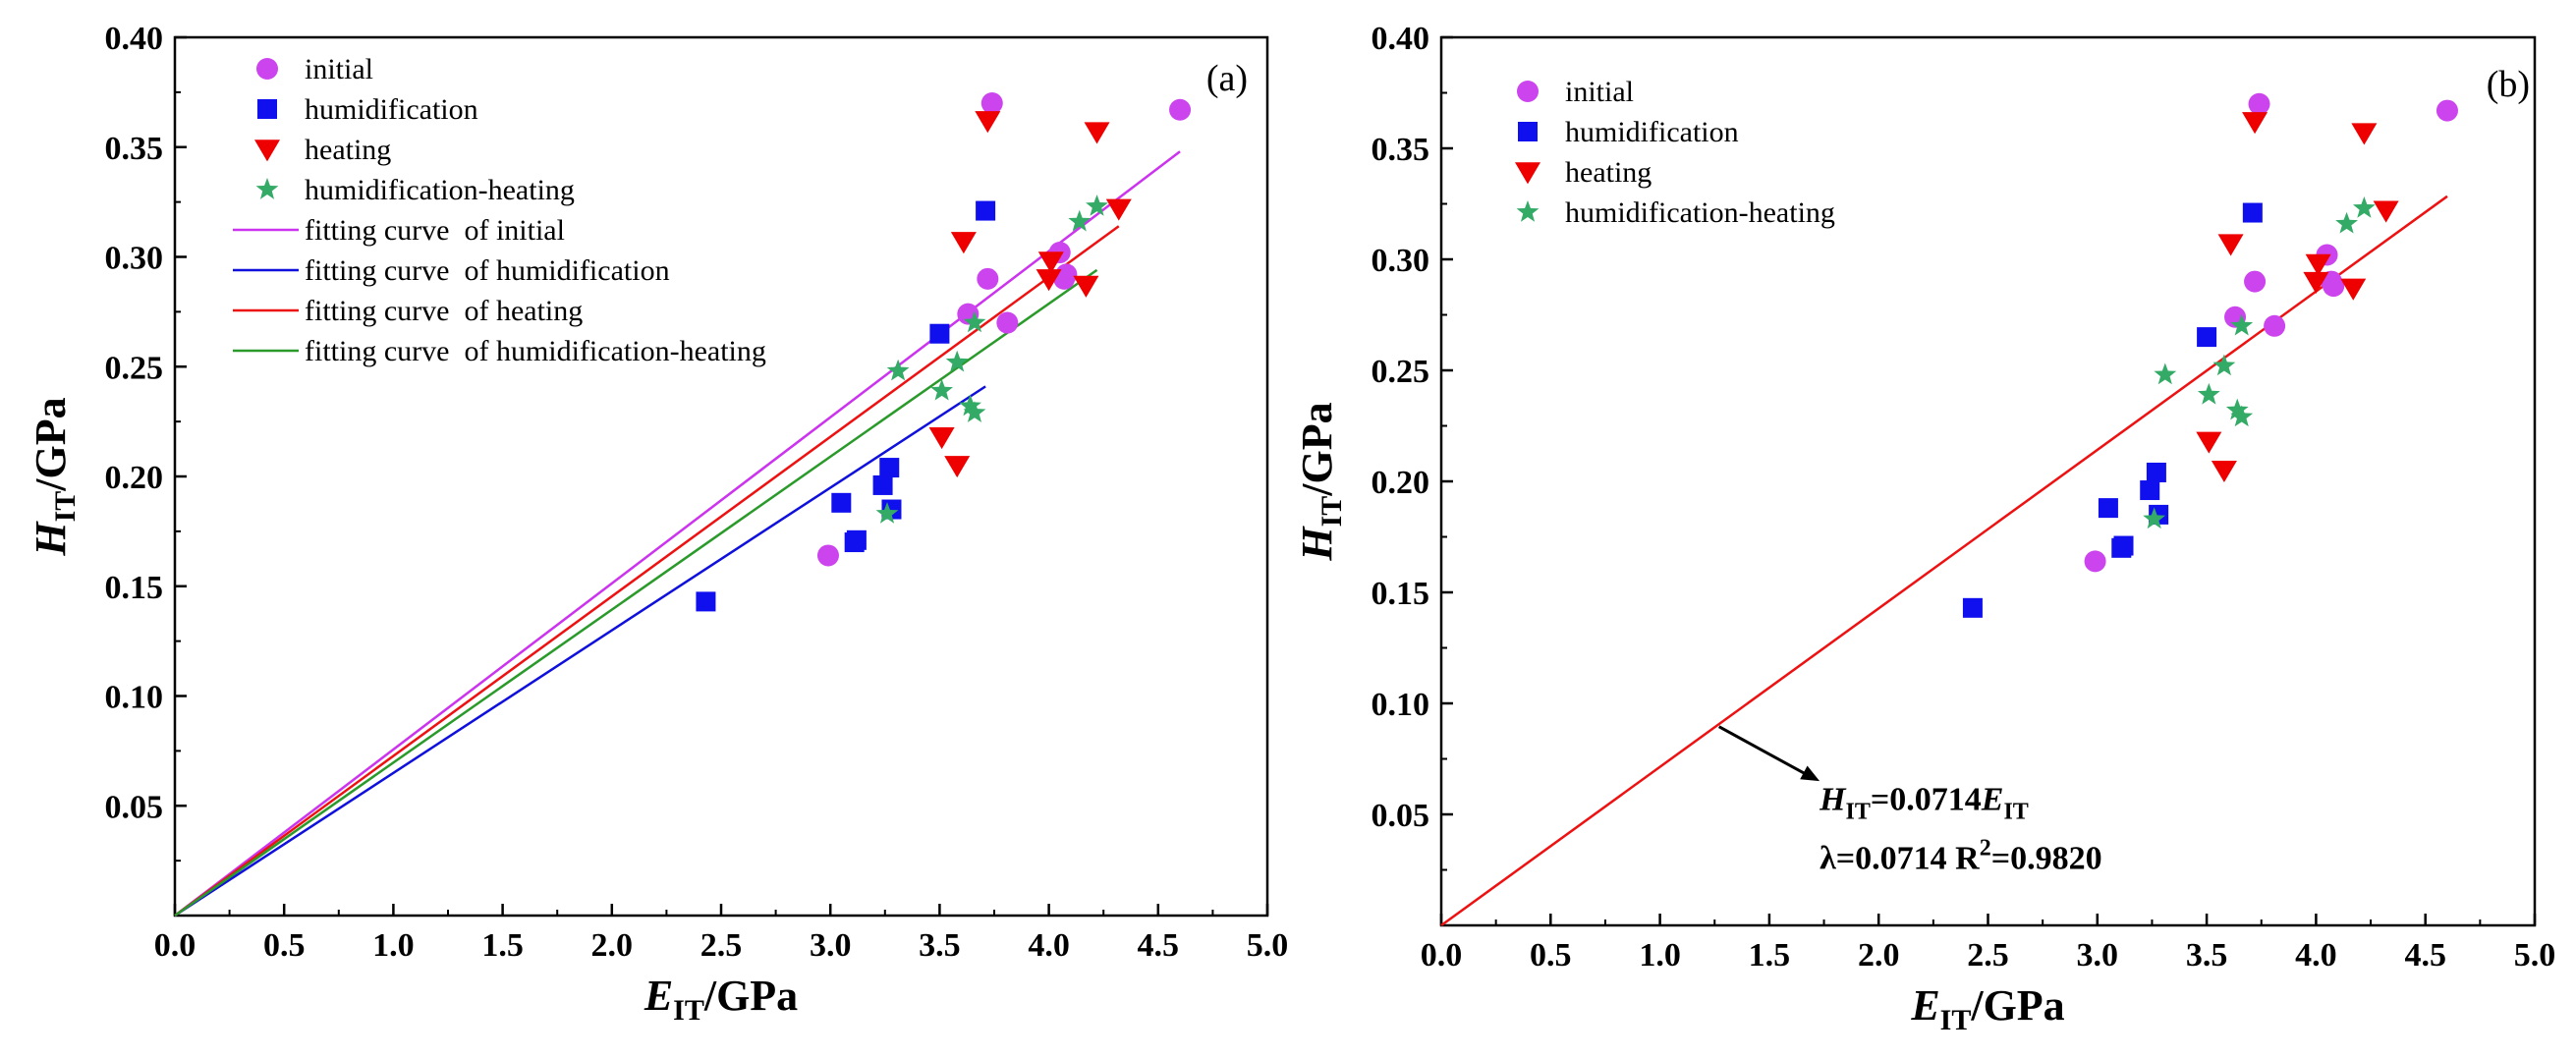 The width and height of the screenshot is (2576, 1058). Describe the element at coordinates (134, 39) in the screenshot. I see `y-tick-label: 0.40` at that location.